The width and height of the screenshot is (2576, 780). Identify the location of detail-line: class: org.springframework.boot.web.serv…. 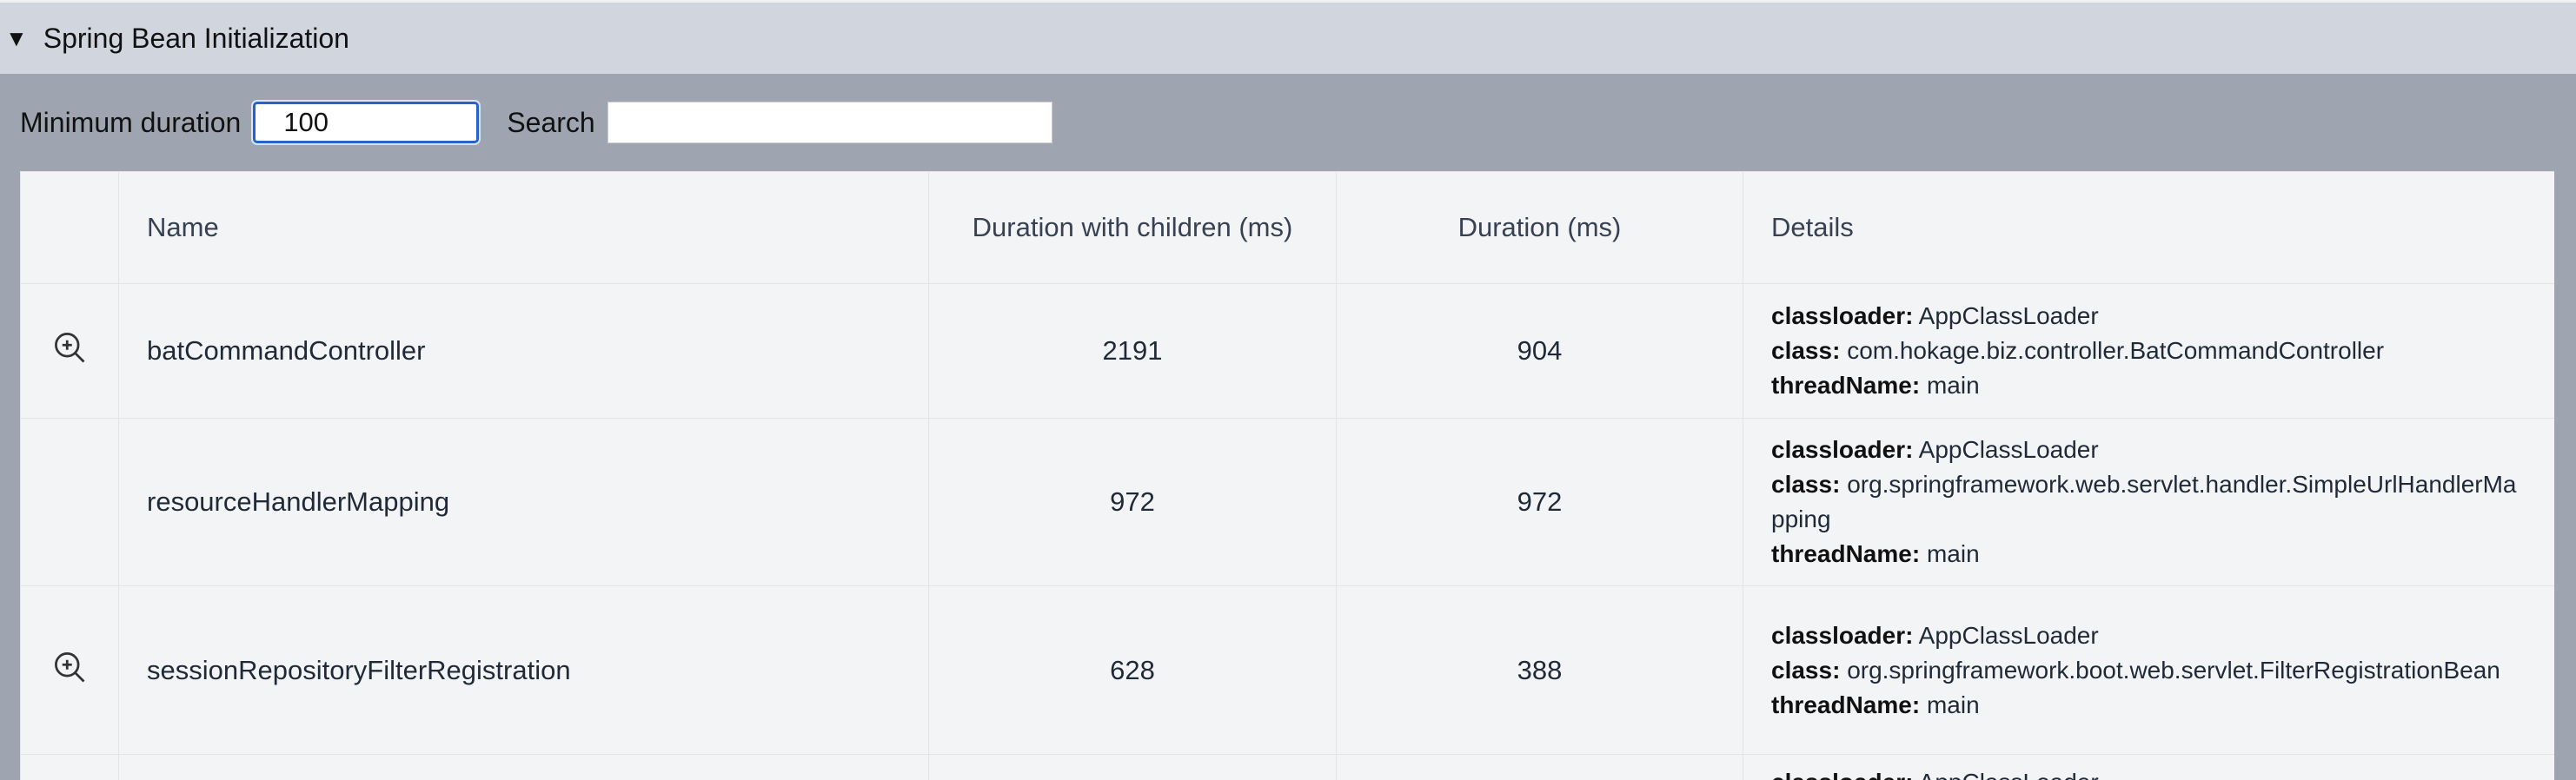
(2148, 670).